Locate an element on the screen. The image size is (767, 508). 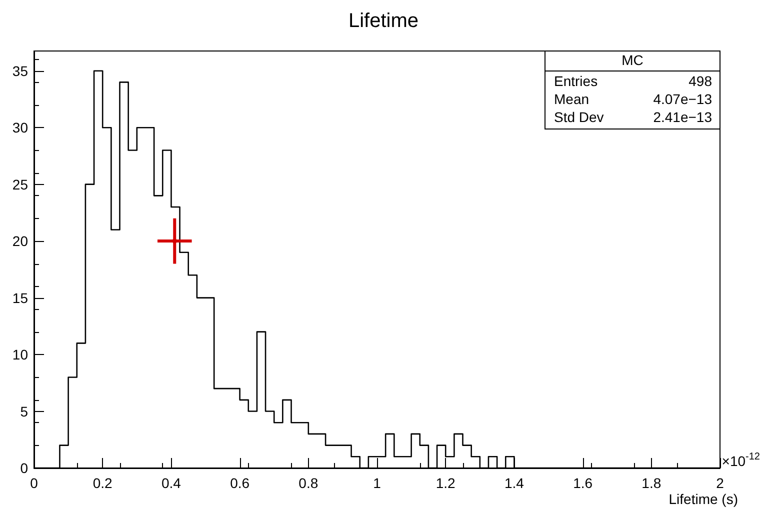
y-tick-label: 30 is located at coordinates (20, 128).